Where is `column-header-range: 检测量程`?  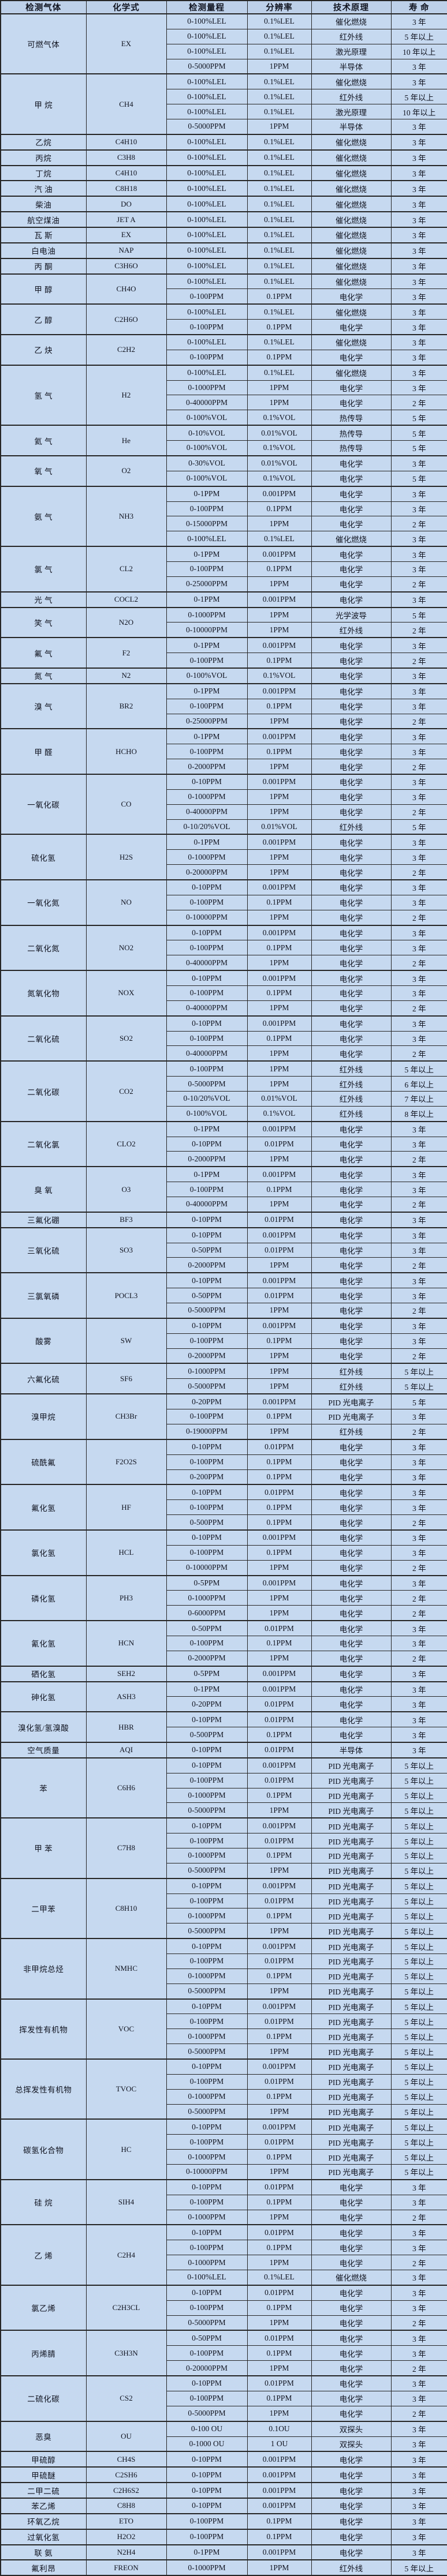 column-header-range: 检测量程 is located at coordinates (207, 7).